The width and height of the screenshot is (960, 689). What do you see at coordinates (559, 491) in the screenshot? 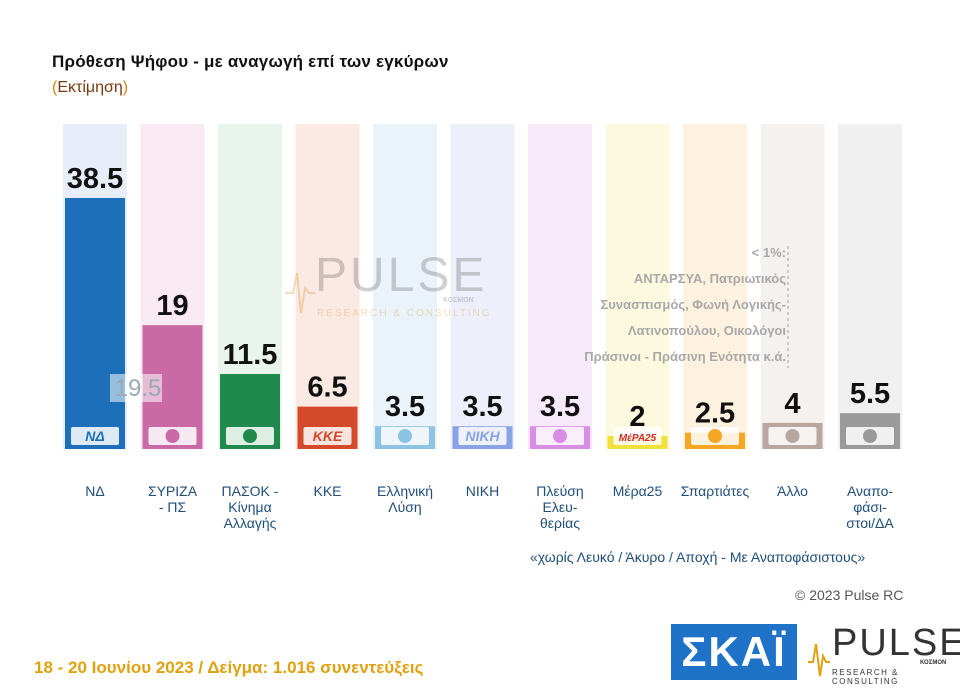
I see `category-label: Πλεύση` at bounding box center [559, 491].